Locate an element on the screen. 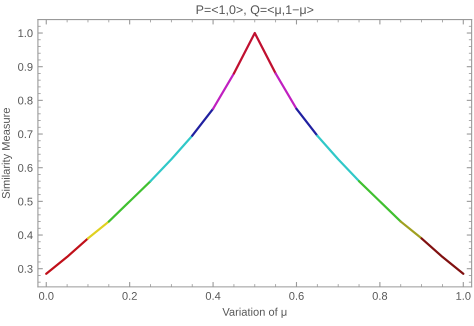 Image resolution: width=474 pixels, height=326 pixels. y-tick-label: 0.6 is located at coordinates (25, 168).